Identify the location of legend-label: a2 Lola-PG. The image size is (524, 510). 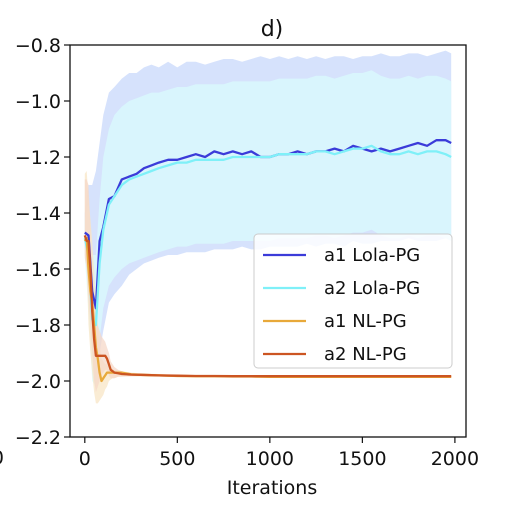
(372, 288).